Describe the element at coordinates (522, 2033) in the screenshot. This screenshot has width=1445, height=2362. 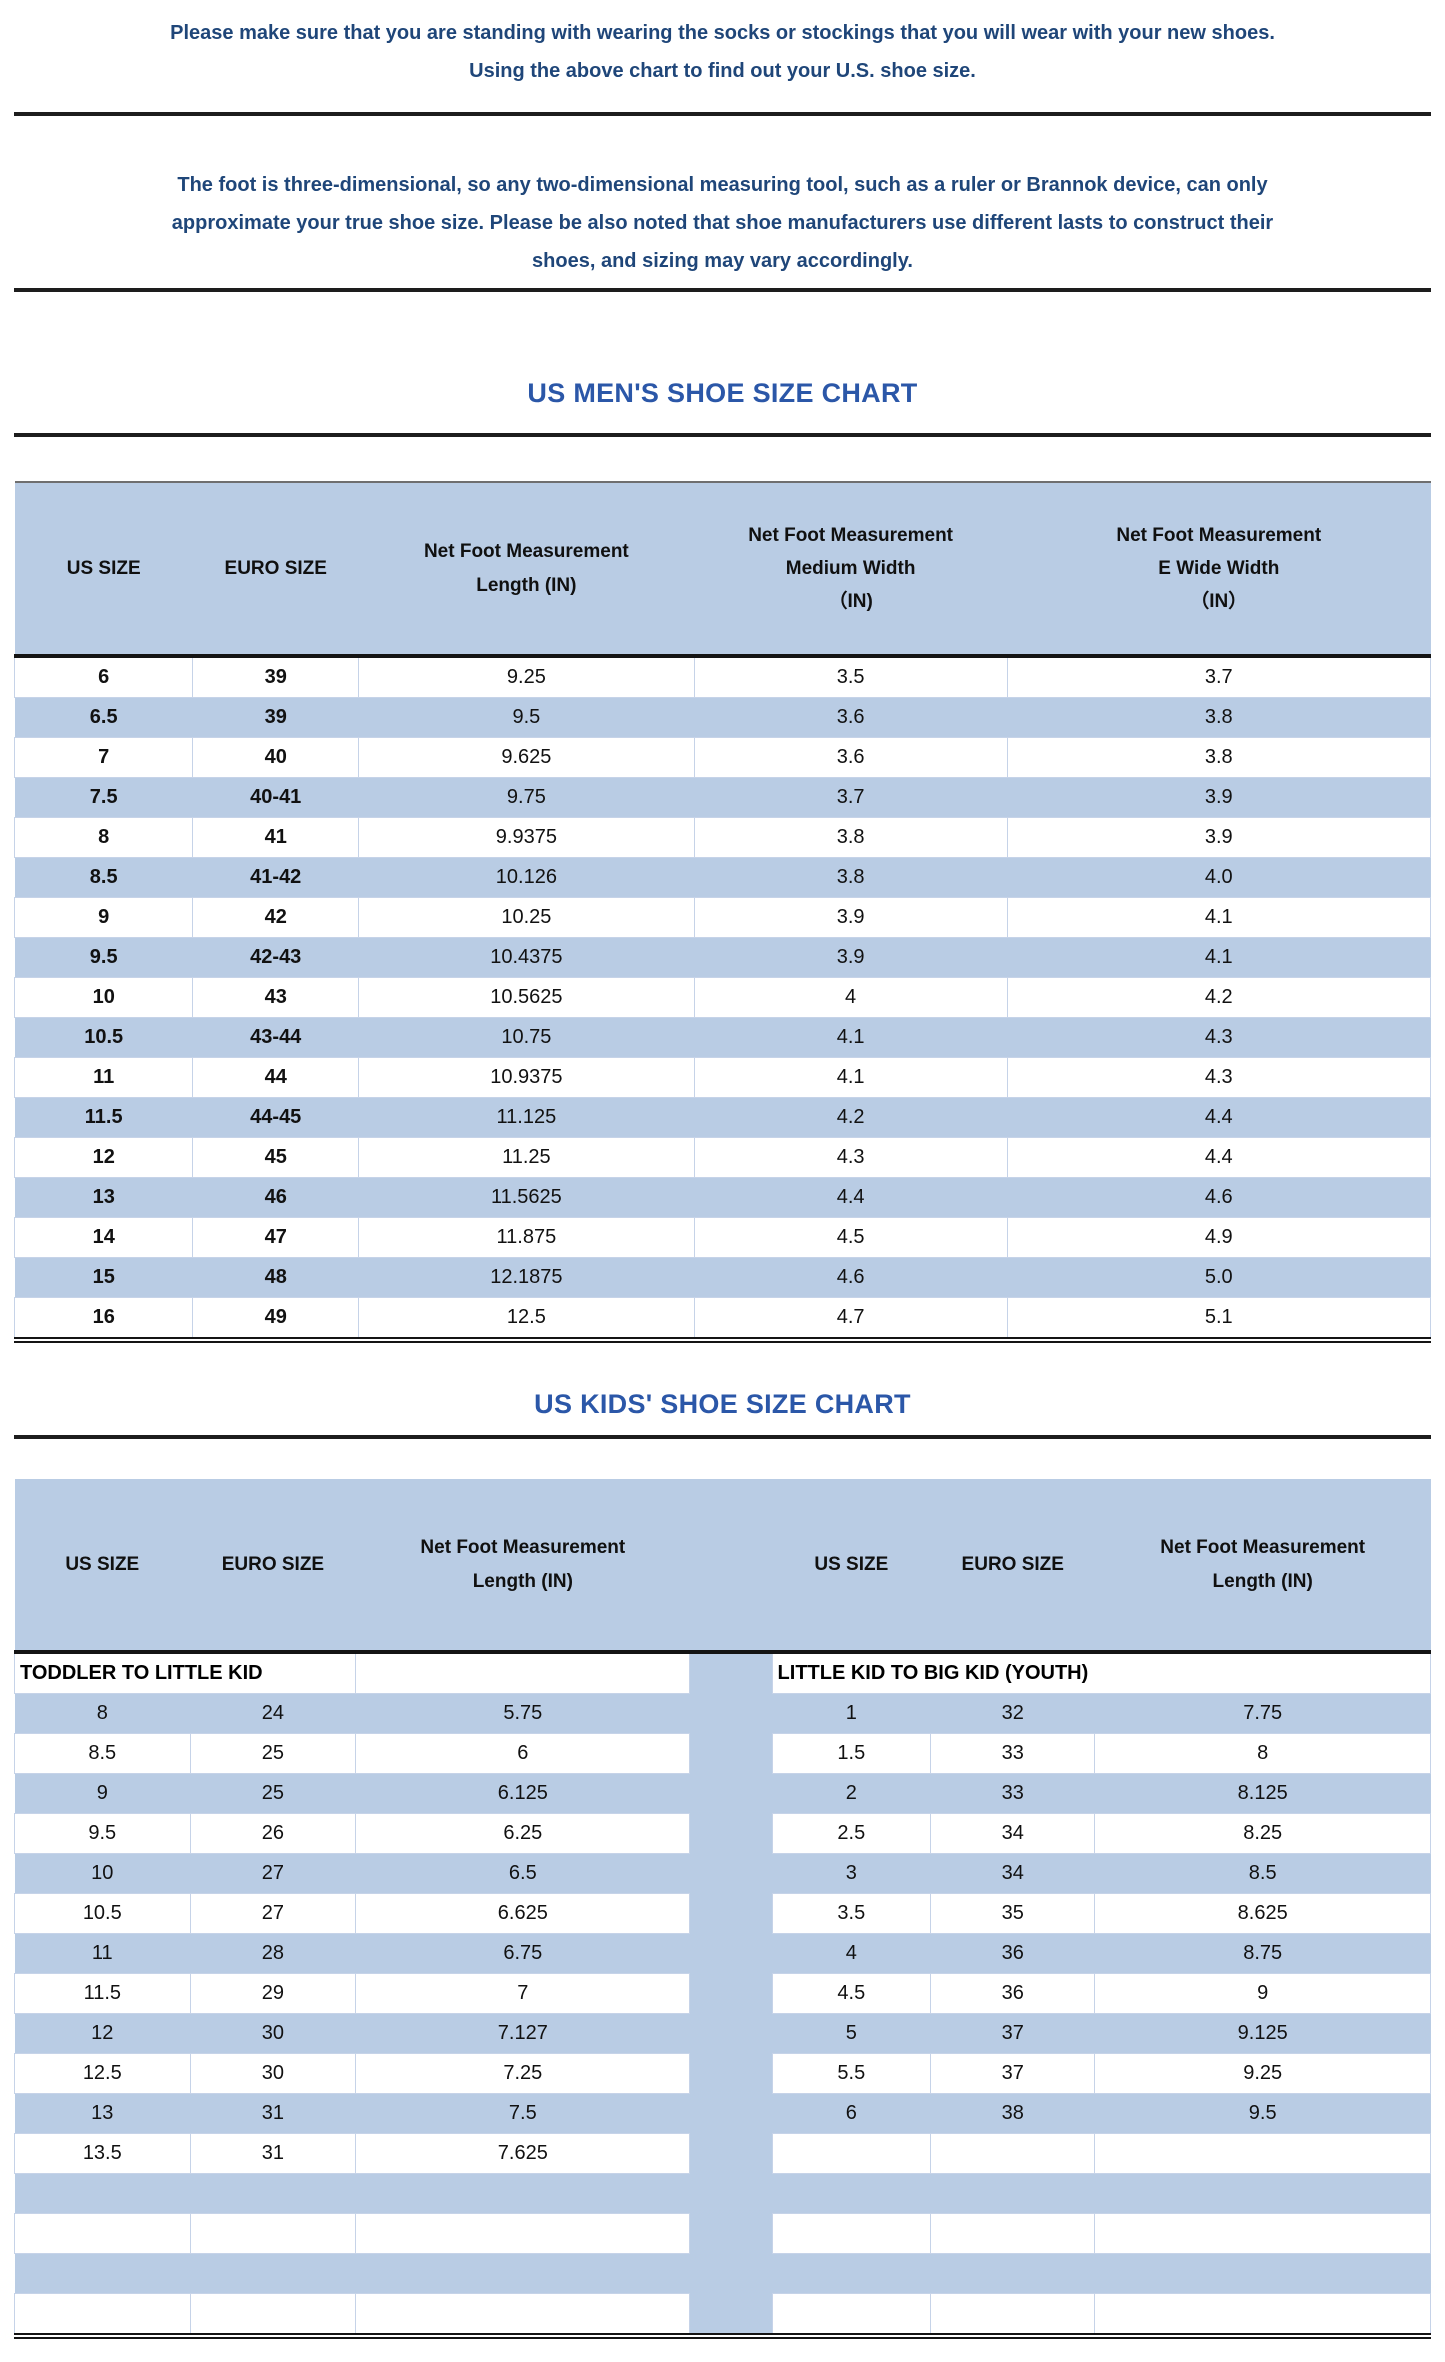
I see `data-cell: 7.127` at that location.